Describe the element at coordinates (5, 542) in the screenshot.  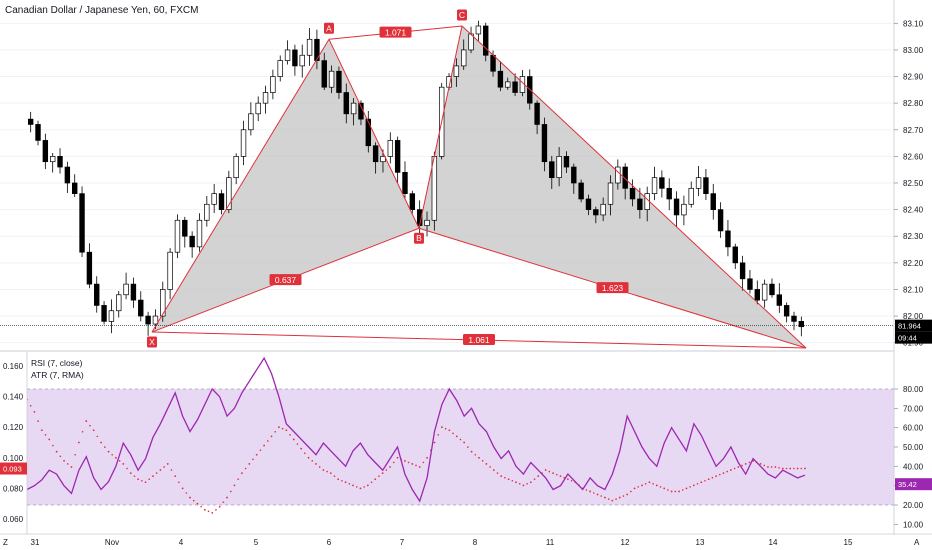
I see `timezone-button: Z` at that location.